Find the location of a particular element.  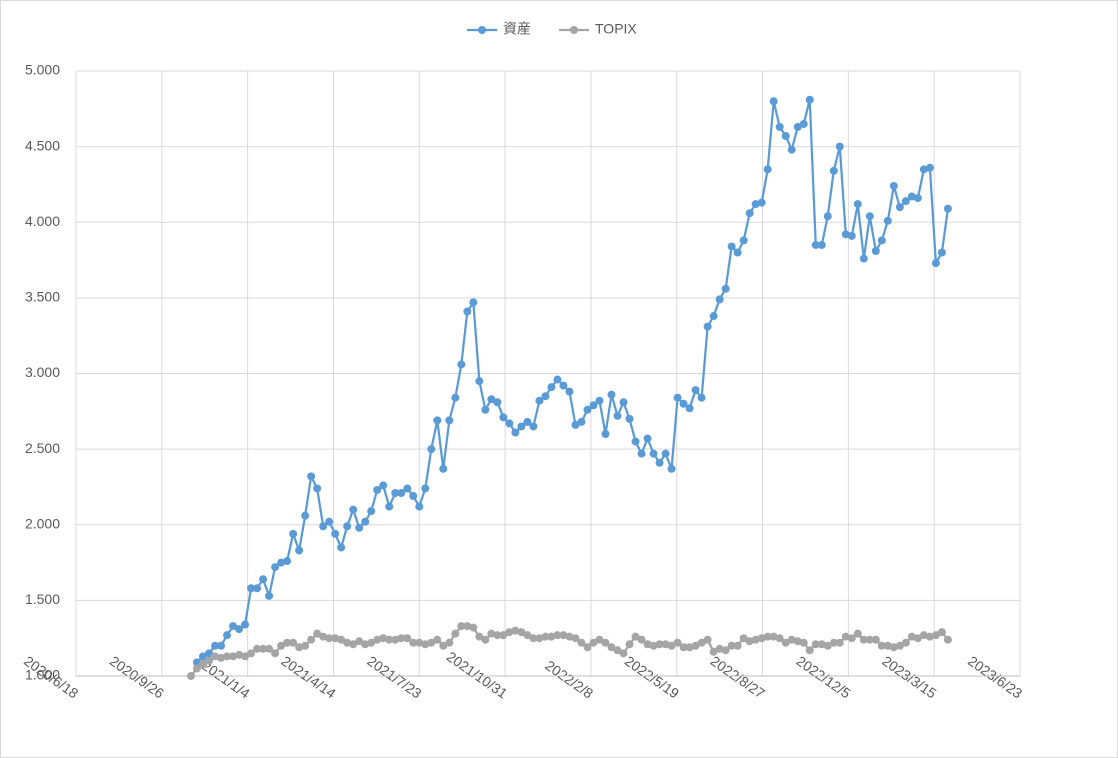

legend-label: 資産 is located at coordinates (517, 29).